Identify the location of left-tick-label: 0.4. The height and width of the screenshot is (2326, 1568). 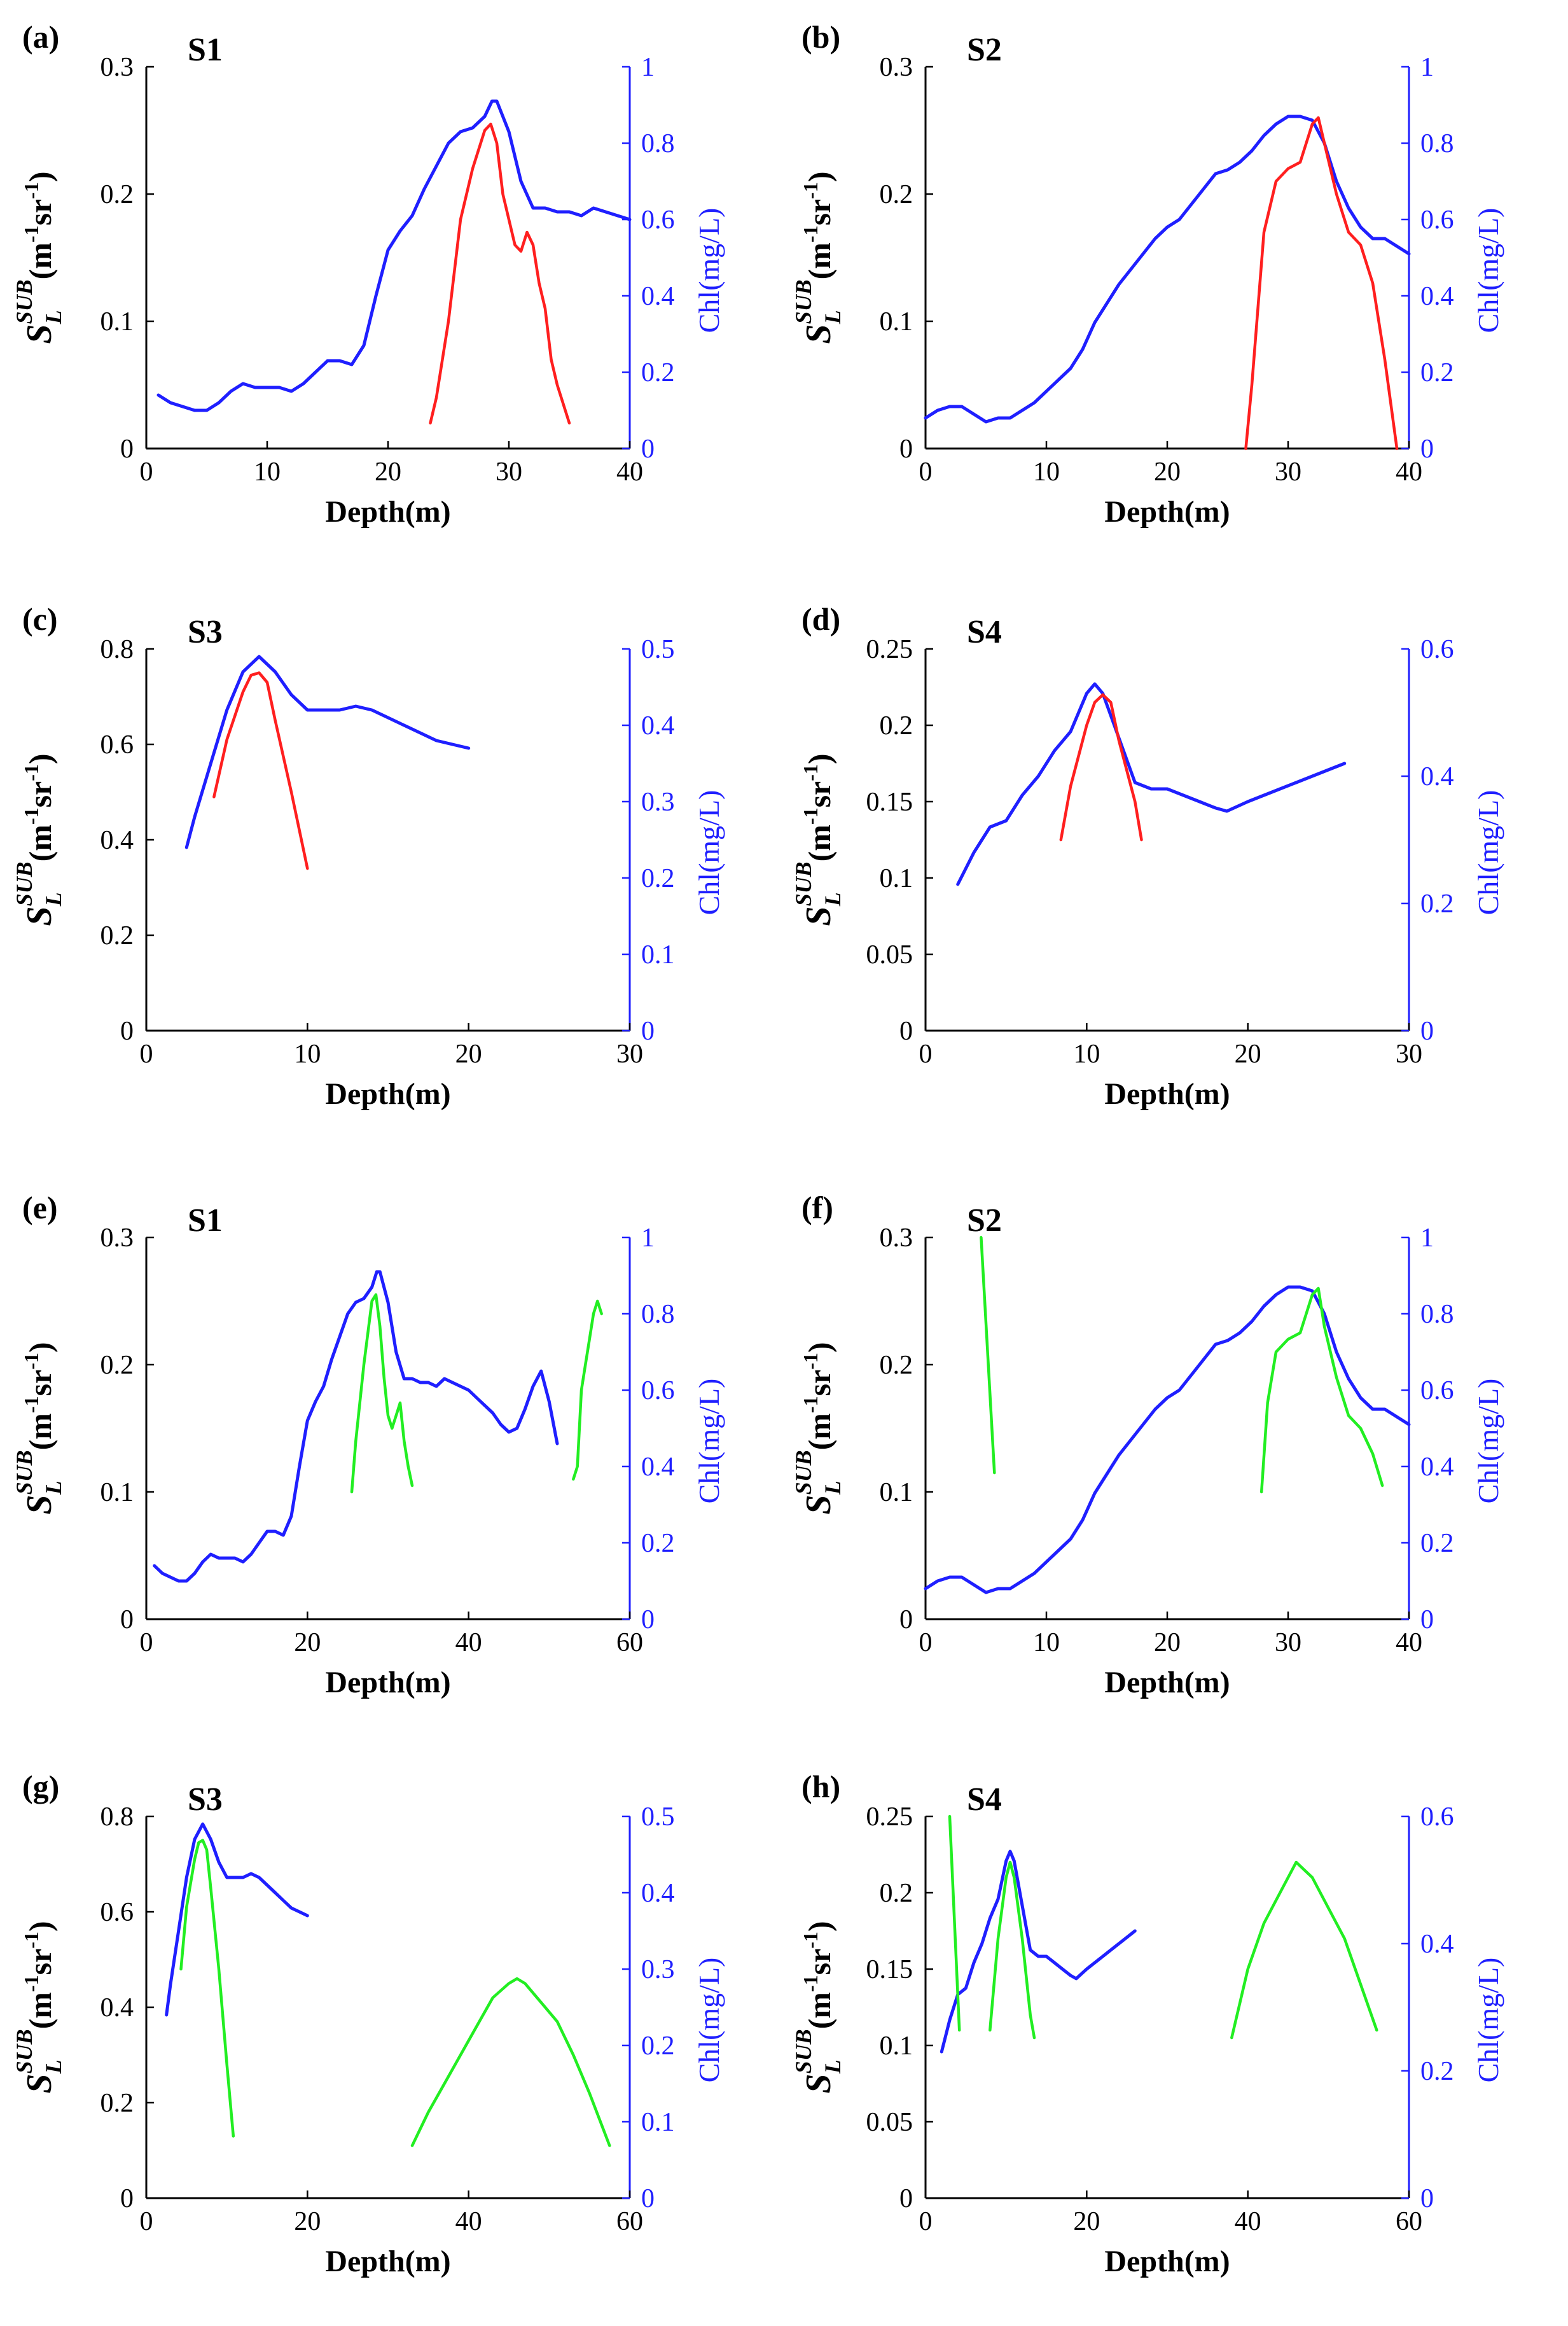
(118, 841).